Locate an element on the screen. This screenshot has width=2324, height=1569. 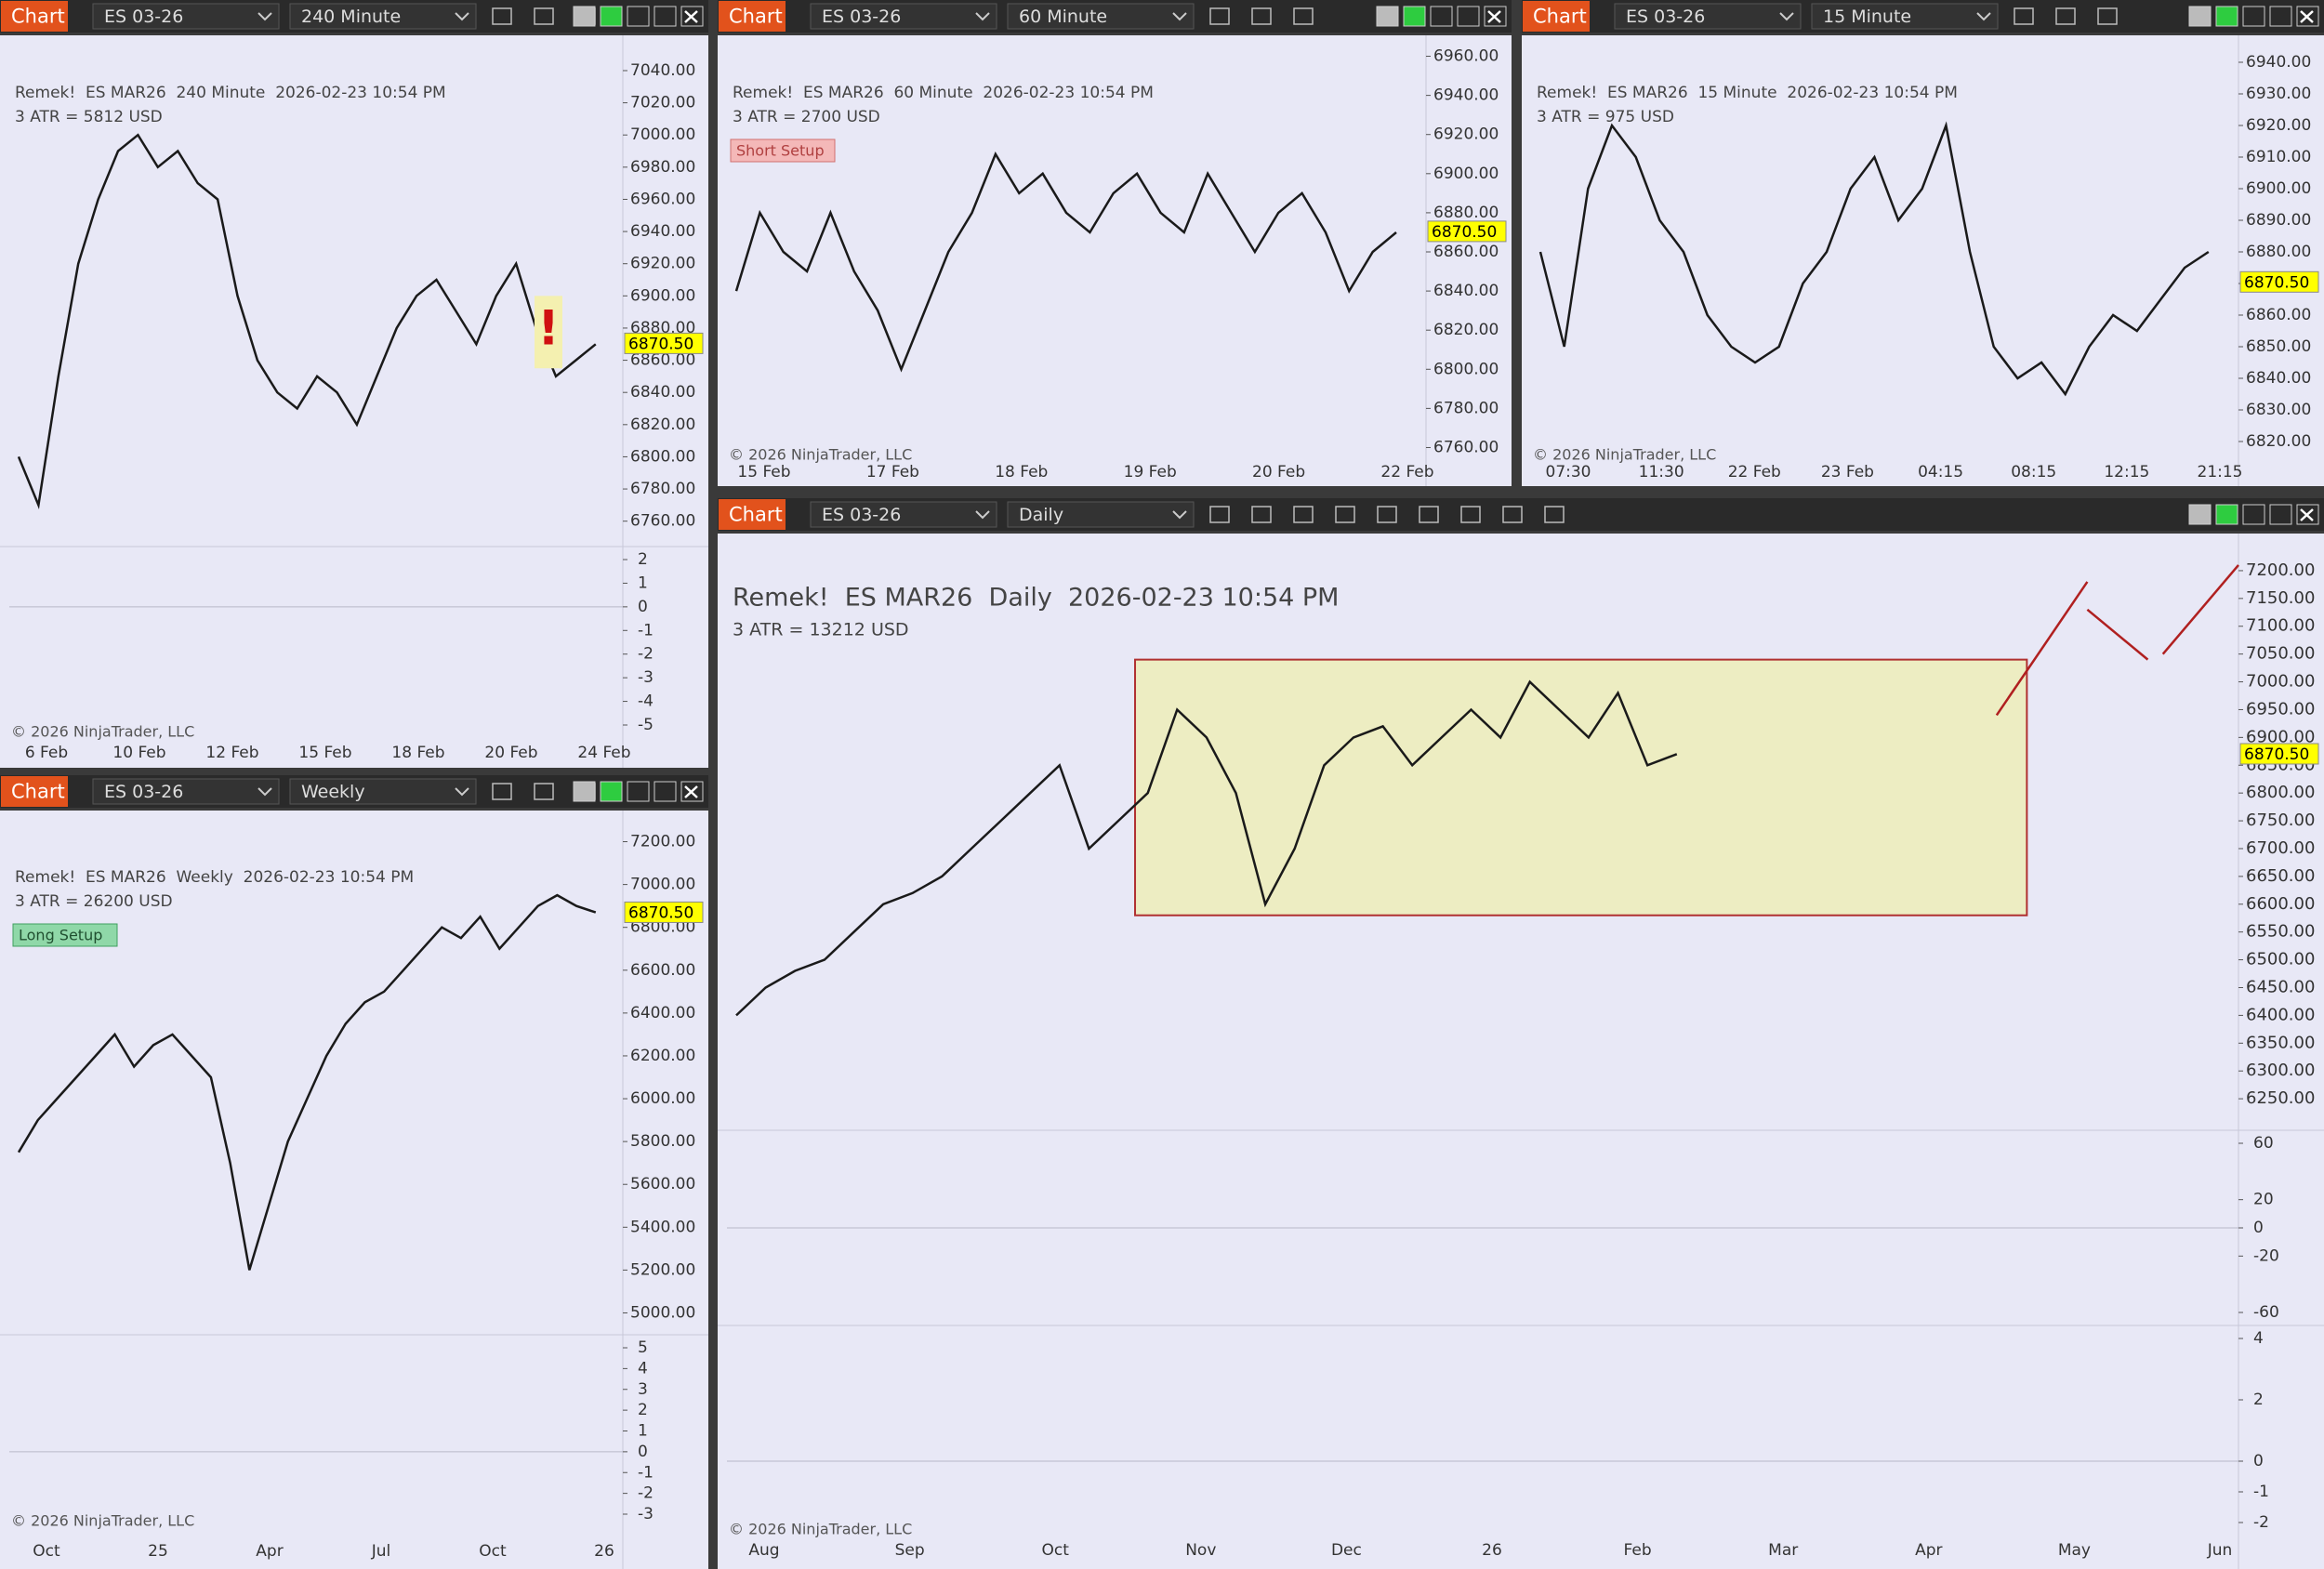
price-tick-label: 6910.00 is located at coordinates (2278, 157).